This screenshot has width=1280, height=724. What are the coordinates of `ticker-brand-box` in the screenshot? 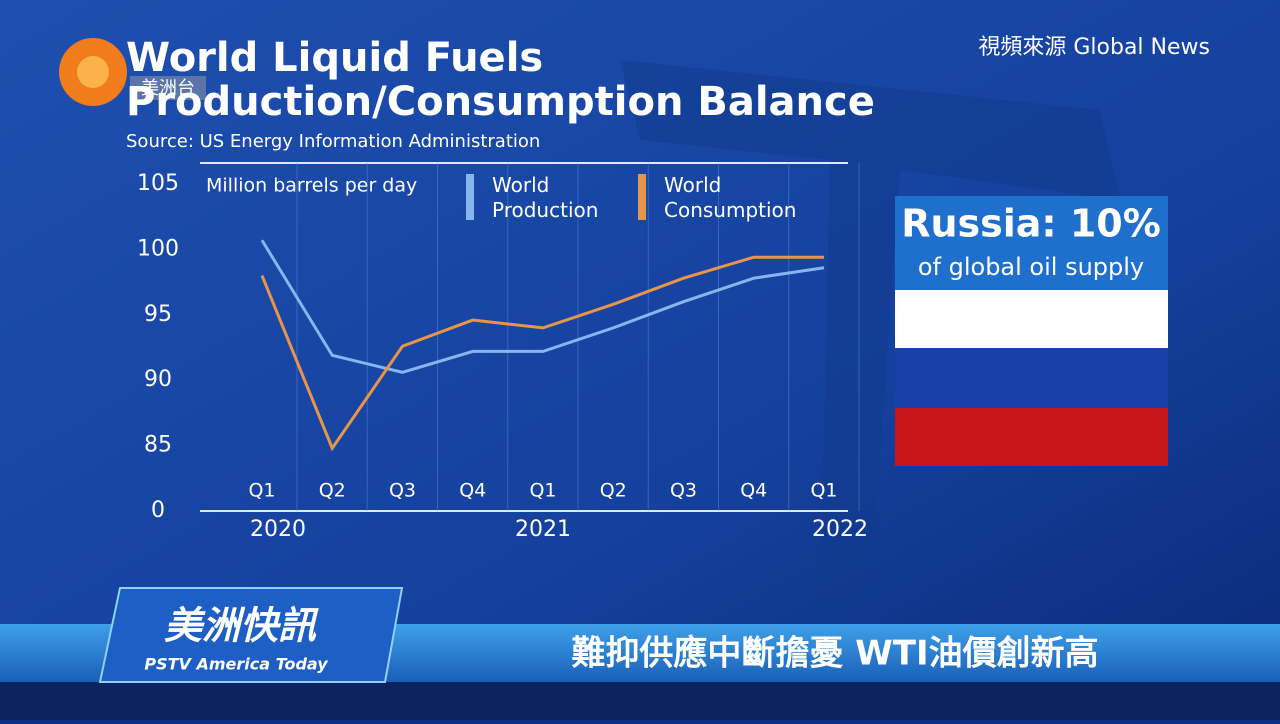 It's located at (251, 635).